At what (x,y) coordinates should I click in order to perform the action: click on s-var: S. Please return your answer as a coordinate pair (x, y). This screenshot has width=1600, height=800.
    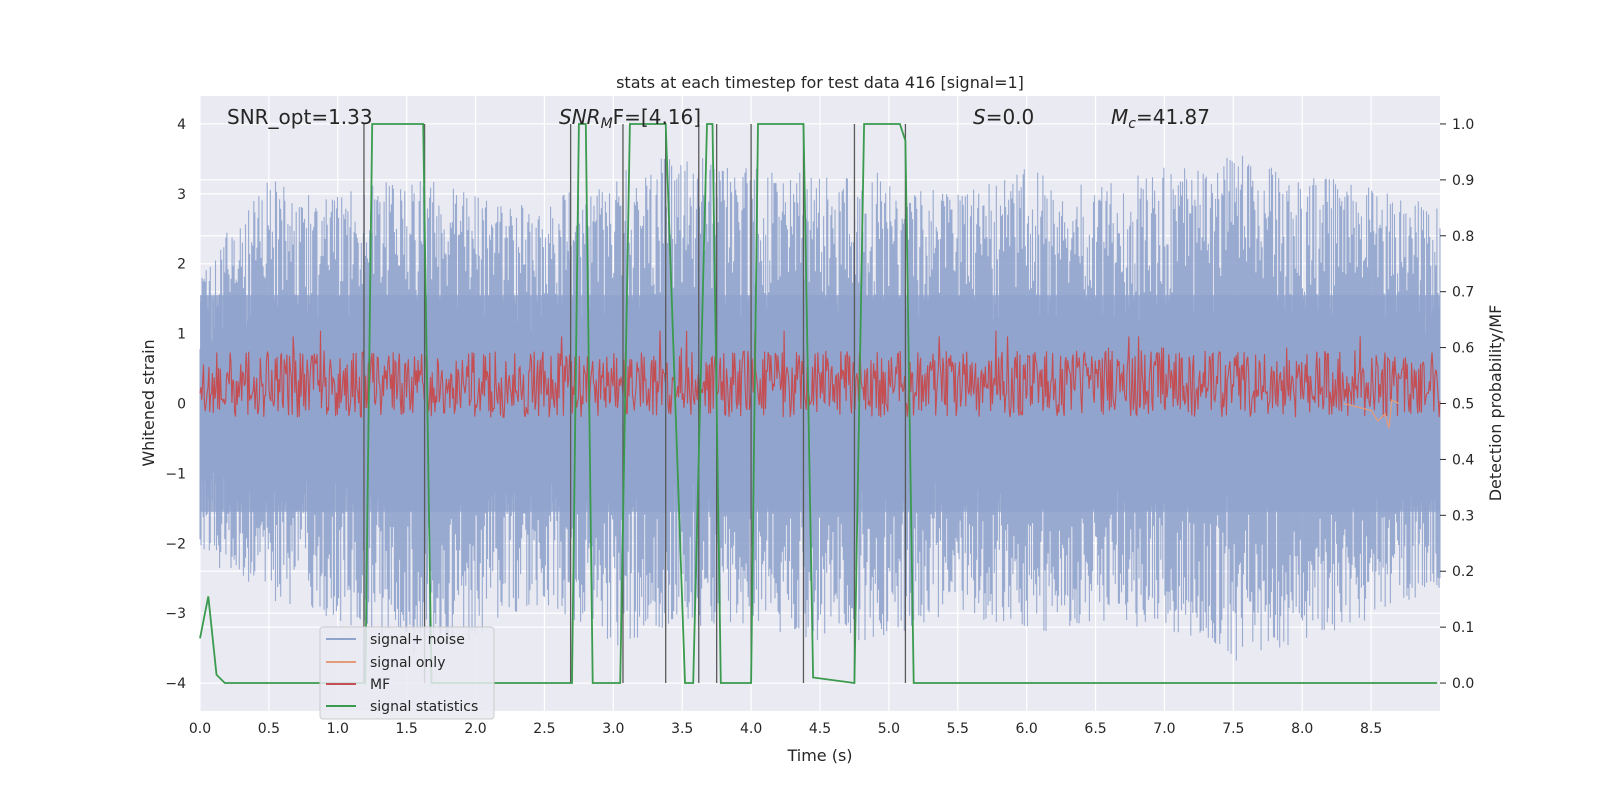
    Looking at the image, I should click on (979, 117).